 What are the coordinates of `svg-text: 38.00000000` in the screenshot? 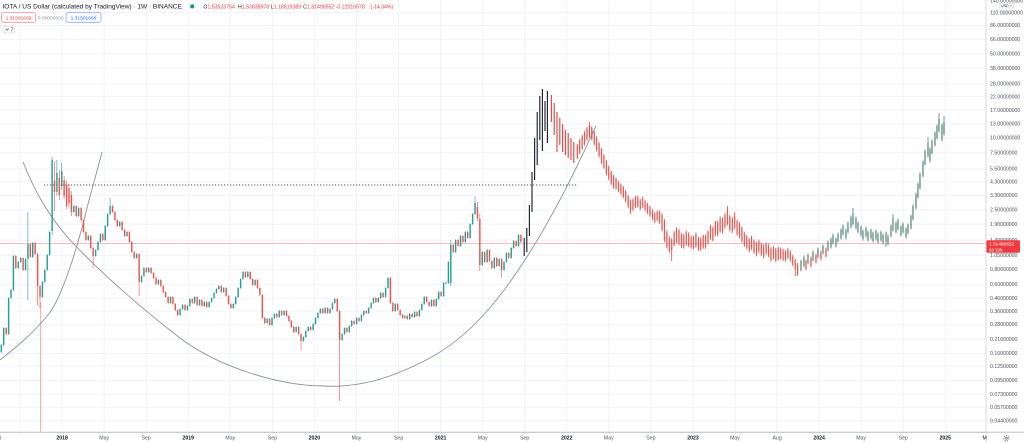 It's located at (1005, 69).